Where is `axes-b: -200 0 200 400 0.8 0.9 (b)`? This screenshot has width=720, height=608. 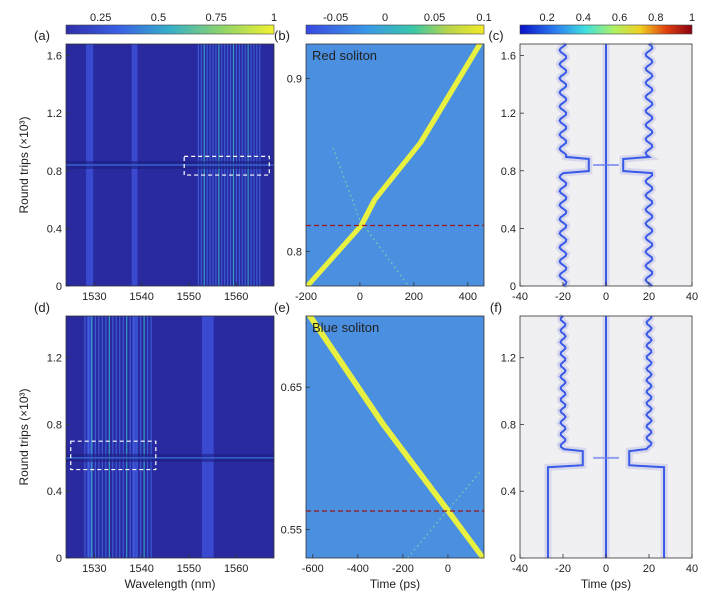
axes-b: -200 0 200 400 0.8 0.9 (b) is located at coordinates (379, 165).